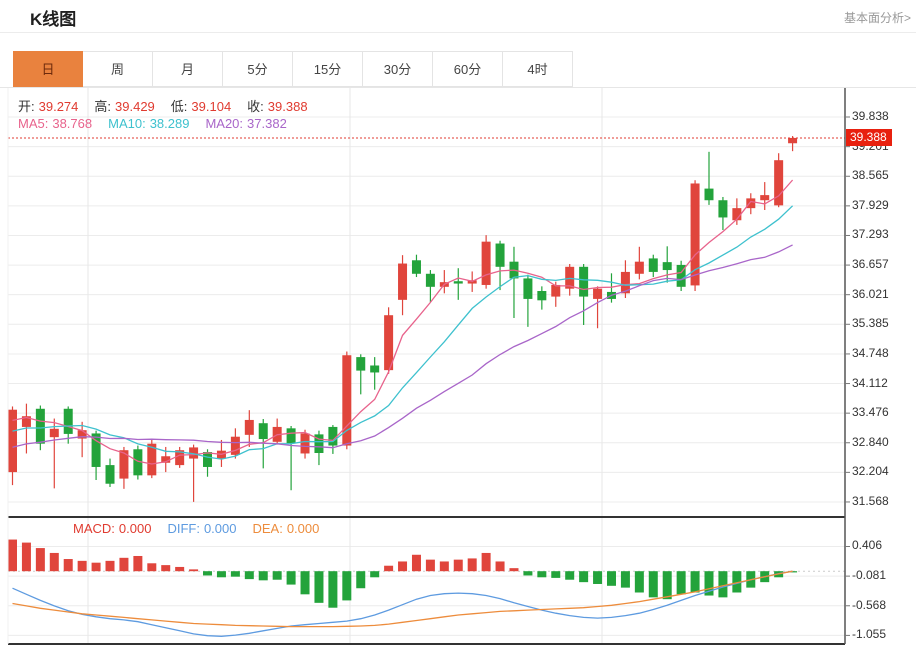 This screenshot has height=650, width=916. What do you see at coordinates (118, 69) in the screenshot?
I see `period-tab-周: 周` at bounding box center [118, 69].